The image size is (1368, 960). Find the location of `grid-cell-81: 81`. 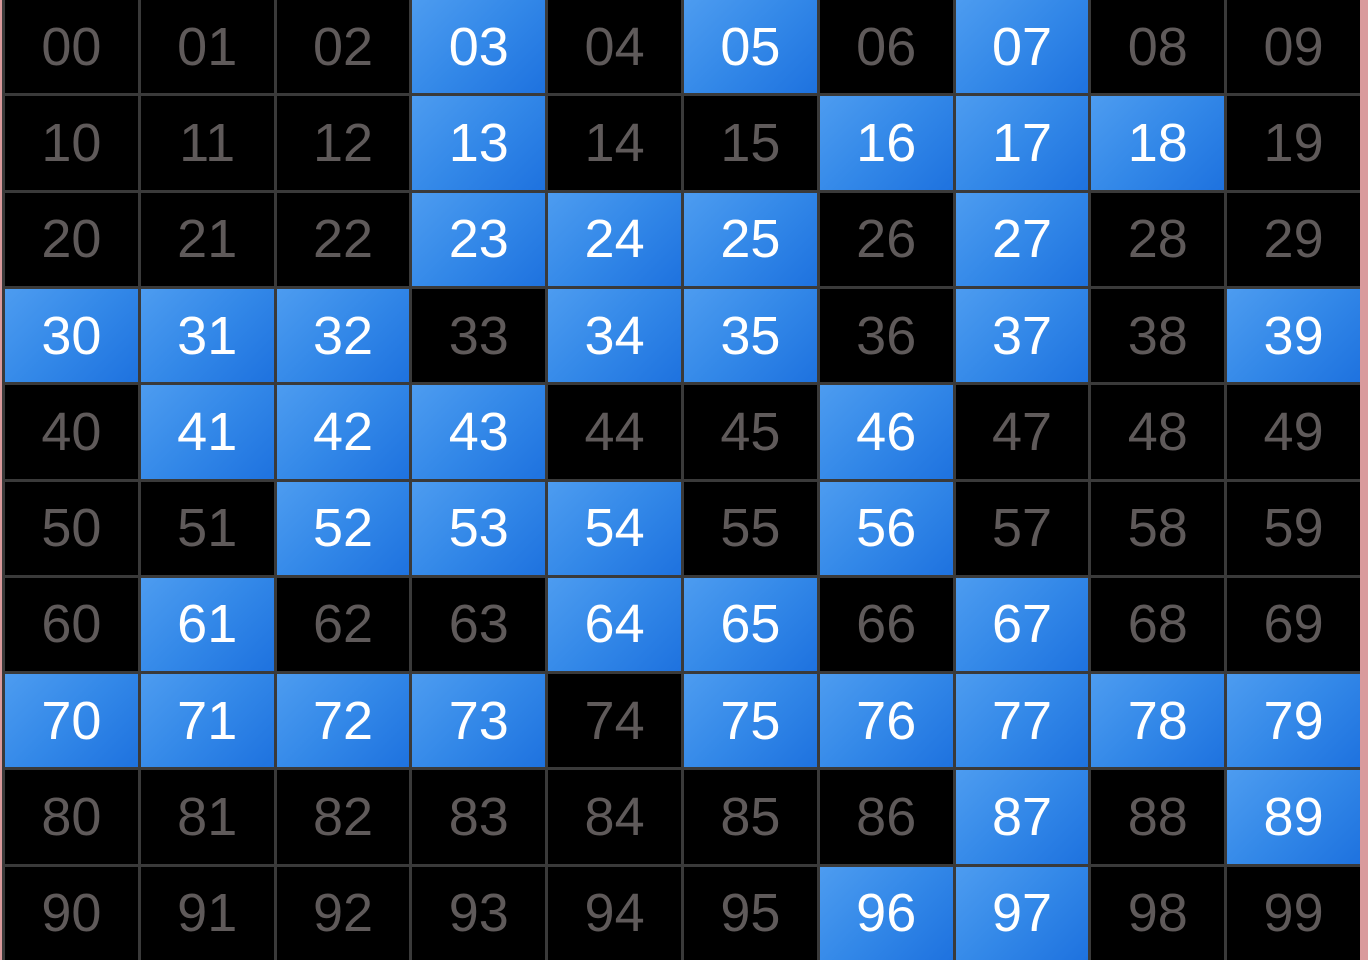

grid-cell-81: 81 is located at coordinates (207, 817).